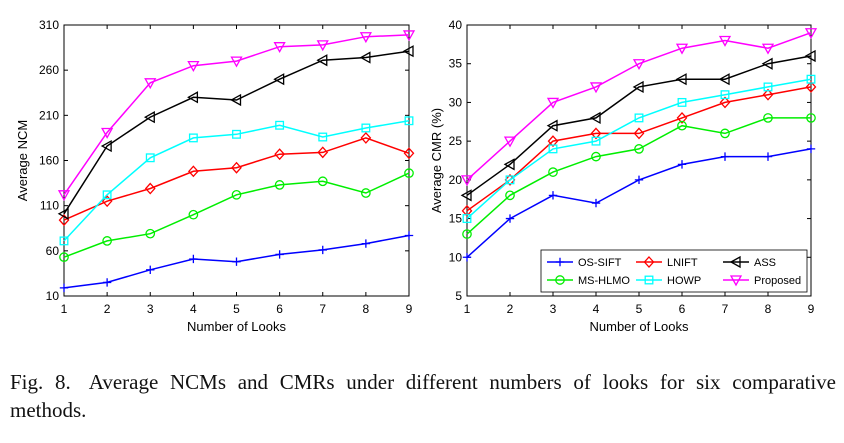  Describe the element at coordinates (436, 160) in the screenshot. I see `y-axis-label: Average CMR (%)` at that location.